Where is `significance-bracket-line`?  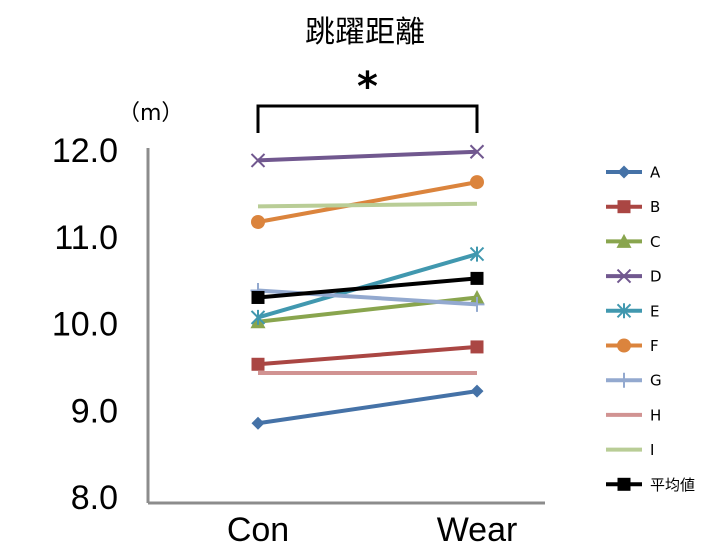 significance-bracket-line is located at coordinates (367, 118).